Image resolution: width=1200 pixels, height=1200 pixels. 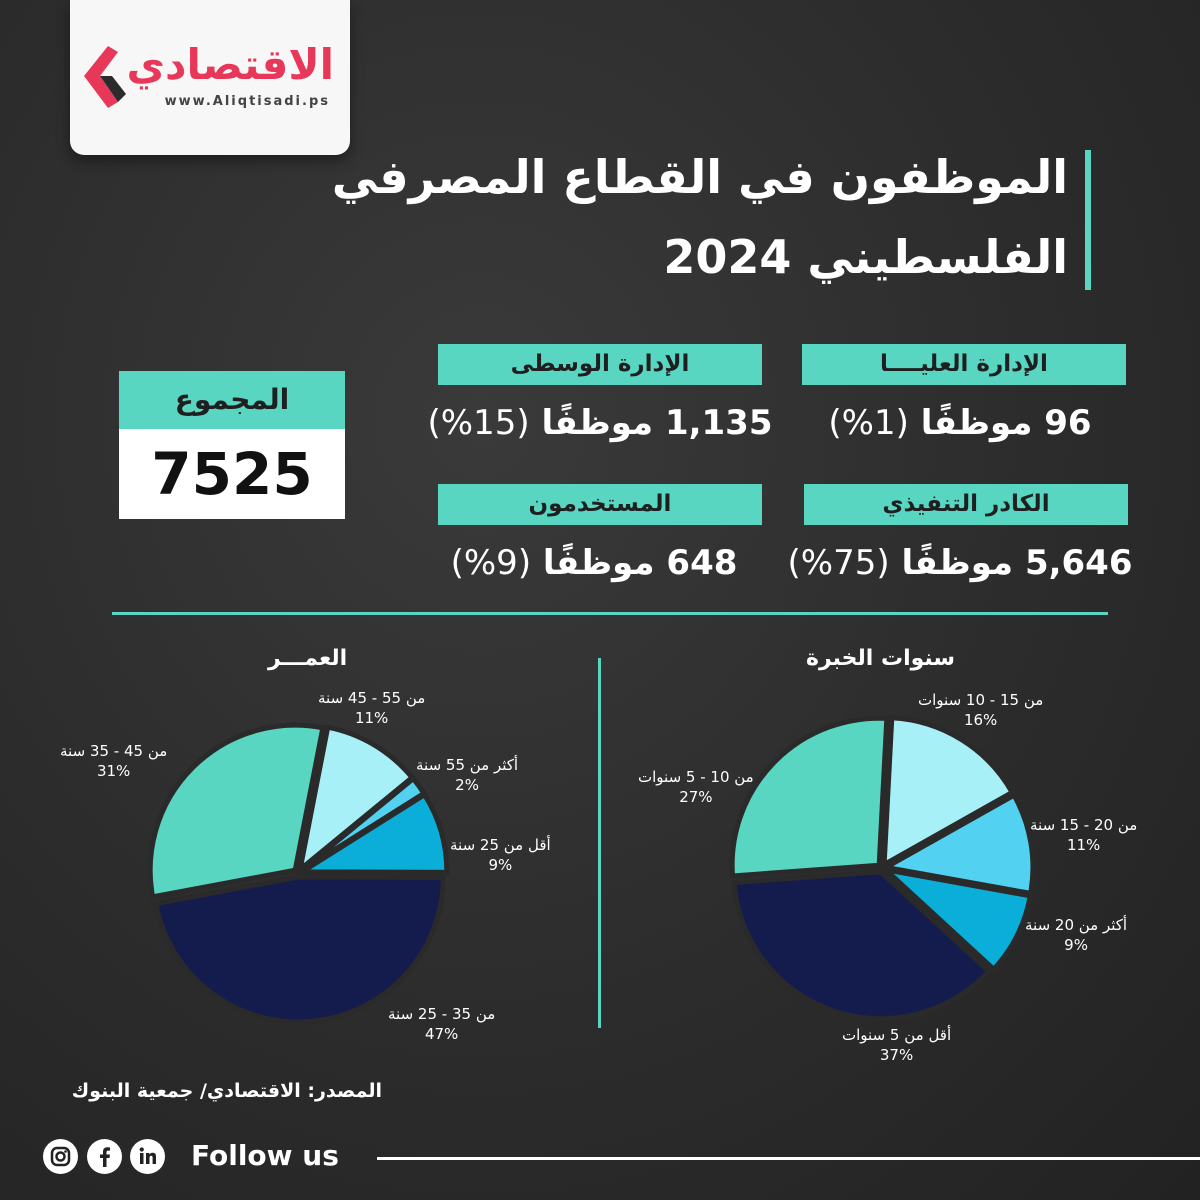 What do you see at coordinates (114, 751) in the screenshot?
I see `slice-label-name: من 45 - 35 سنة` at bounding box center [114, 751].